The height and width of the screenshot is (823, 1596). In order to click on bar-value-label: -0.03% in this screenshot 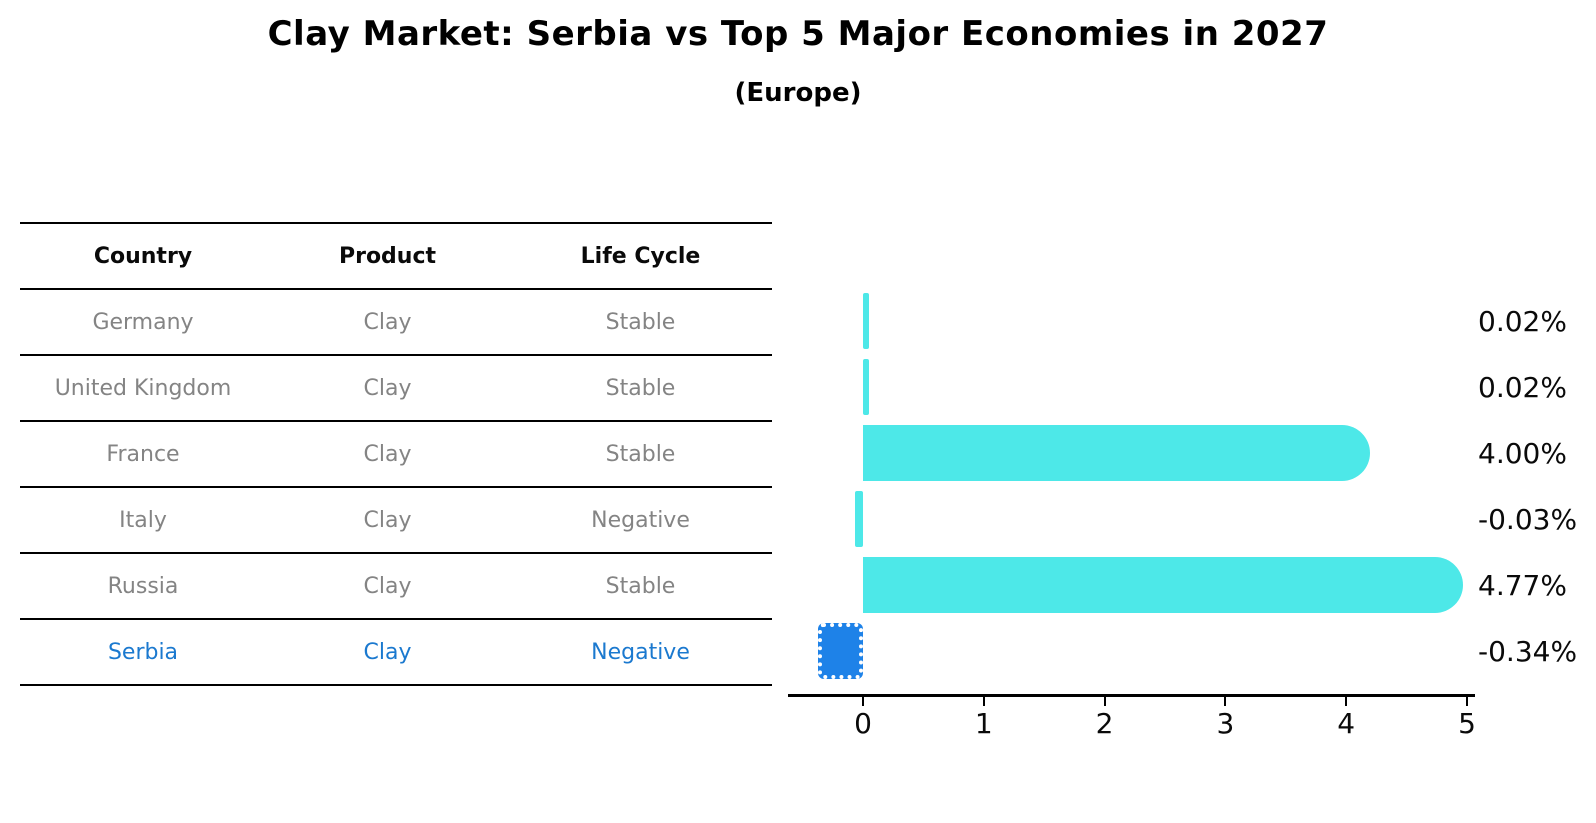, I will do `click(1528, 519)`.